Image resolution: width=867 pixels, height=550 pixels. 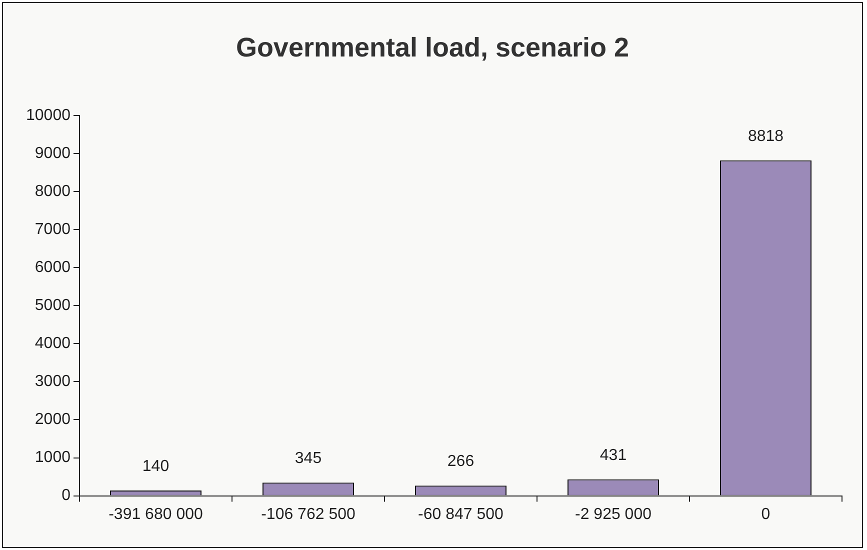 What do you see at coordinates (52, 229) in the screenshot?
I see `y-tick-label: 7000` at bounding box center [52, 229].